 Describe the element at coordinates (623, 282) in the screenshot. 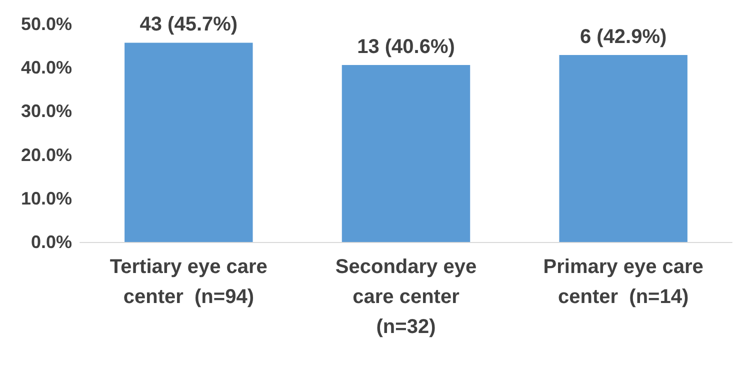

I see `x-tick-label: Primary eye care center (n=14)` at that location.